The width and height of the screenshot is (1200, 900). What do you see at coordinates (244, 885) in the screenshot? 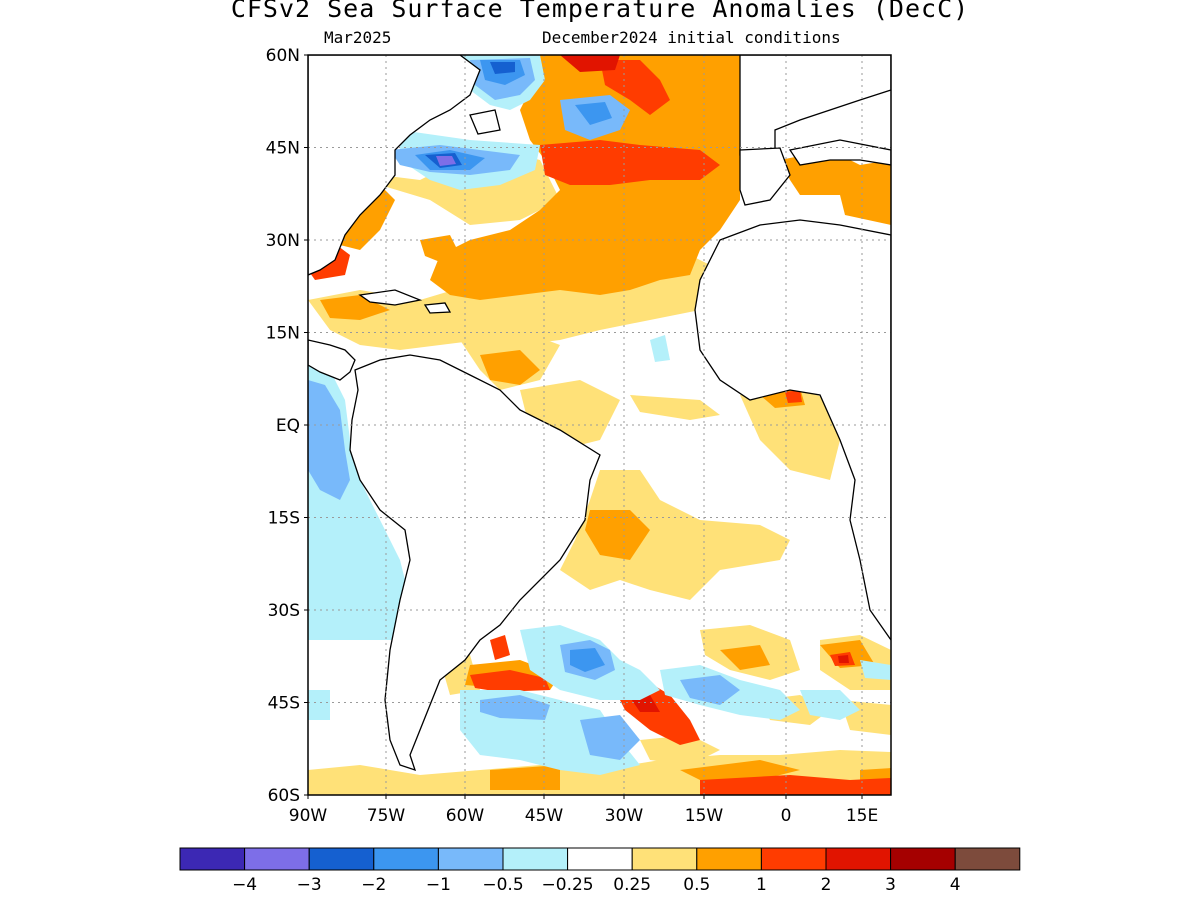
I see `legend-label: −4` at bounding box center [244, 885].